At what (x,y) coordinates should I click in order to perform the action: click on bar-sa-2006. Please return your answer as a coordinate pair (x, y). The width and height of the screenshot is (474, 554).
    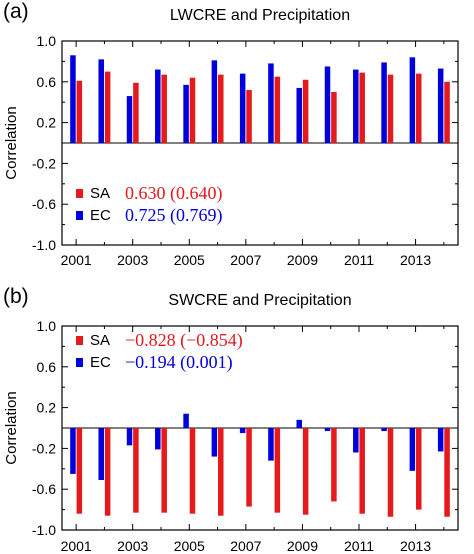
    Looking at the image, I should click on (221, 108).